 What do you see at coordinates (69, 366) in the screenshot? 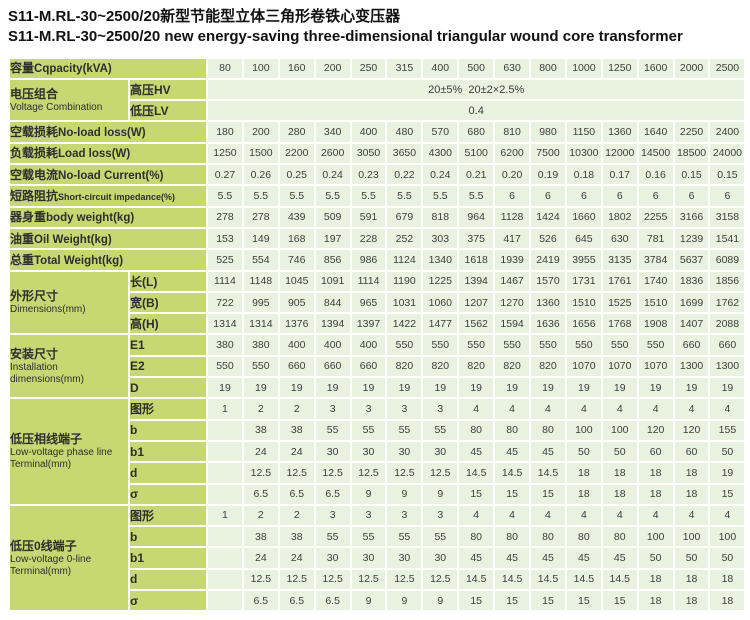
I see `group-label-installation: 安装尺寸 Installation dimensions(mm)` at bounding box center [69, 366].